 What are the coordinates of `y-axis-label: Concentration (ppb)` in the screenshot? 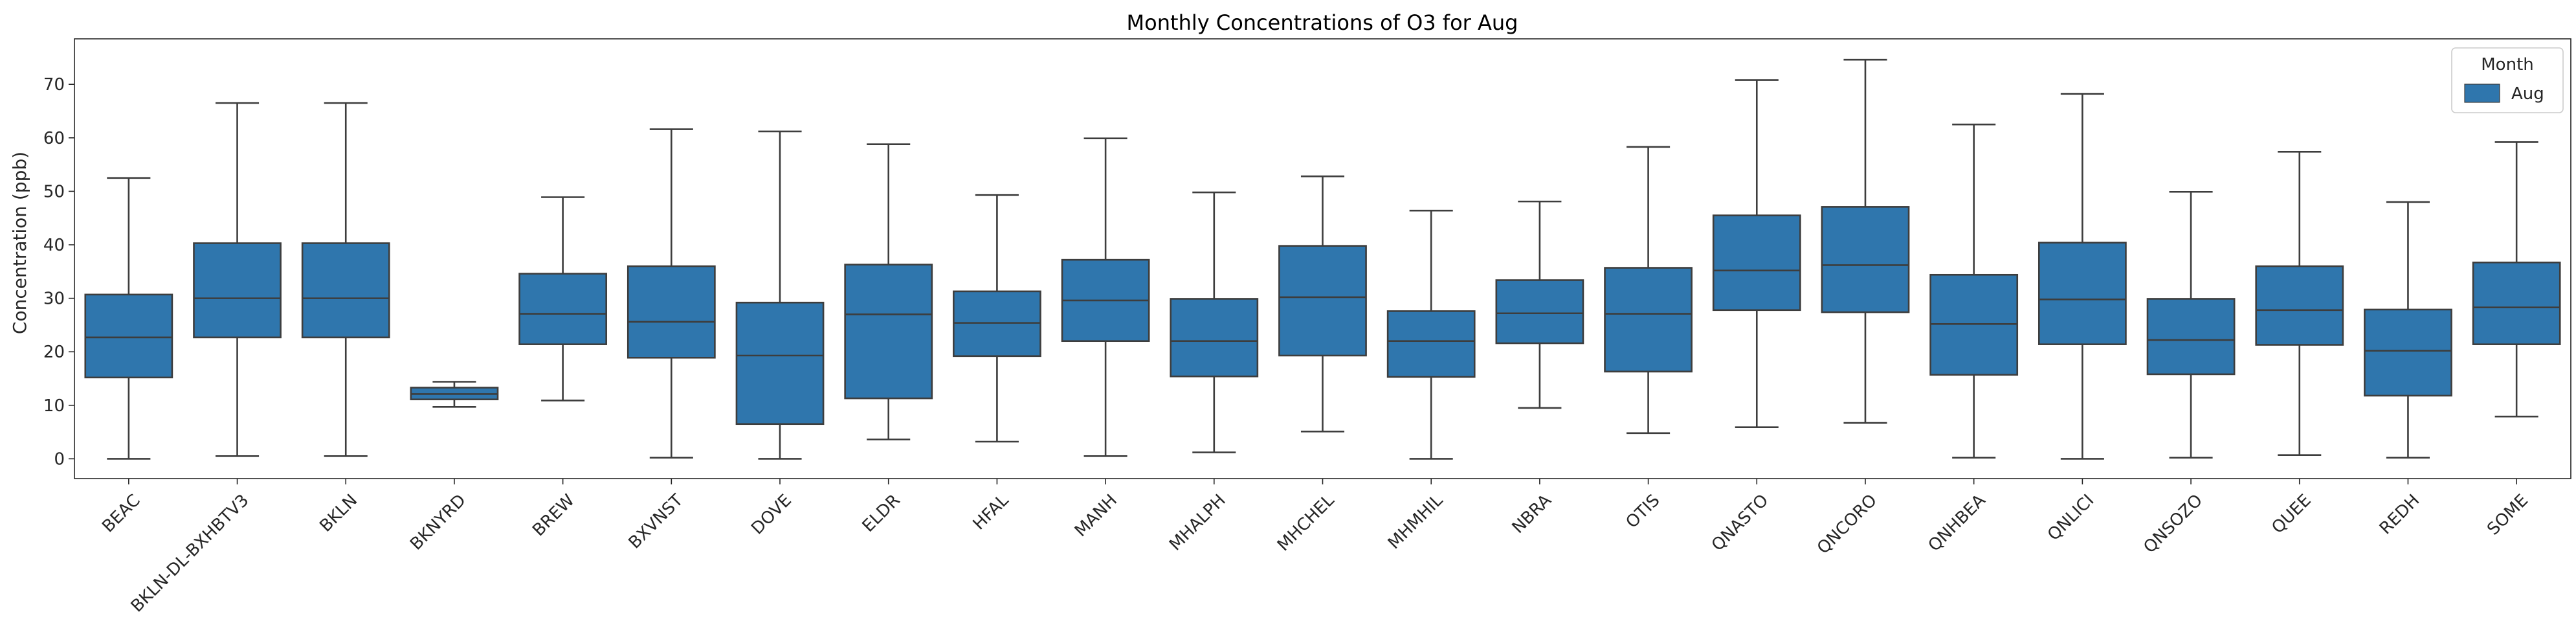 It's located at (19, 243).